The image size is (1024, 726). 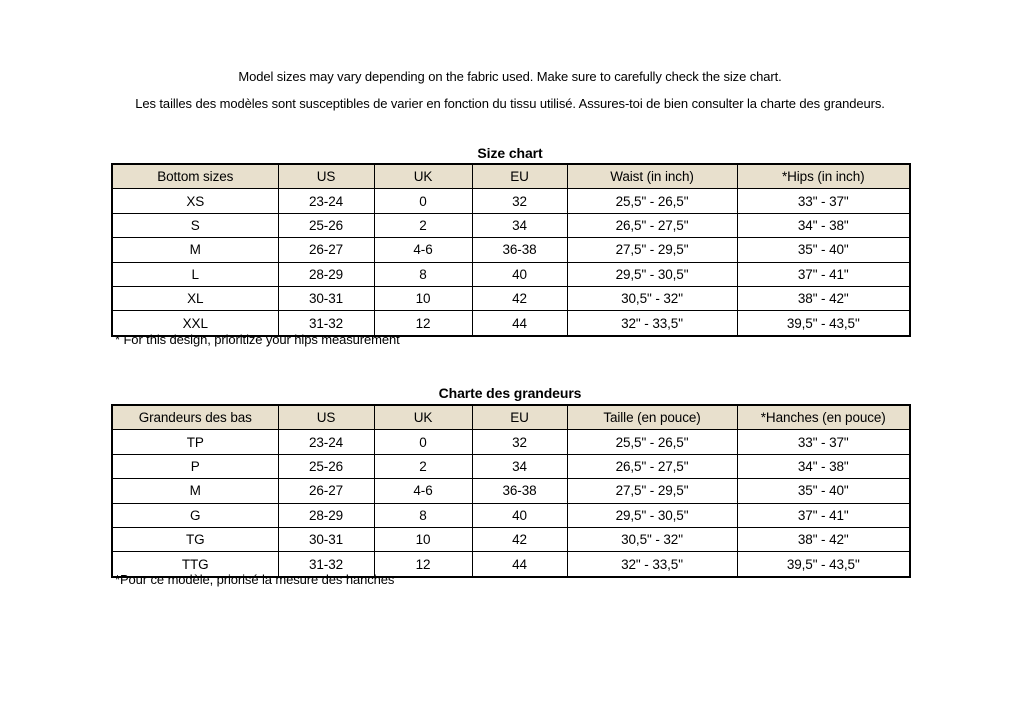 What do you see at coordinates (519, 274) in the screenshot?
I see `table-cell: 40` at bounding box center [519, 274].